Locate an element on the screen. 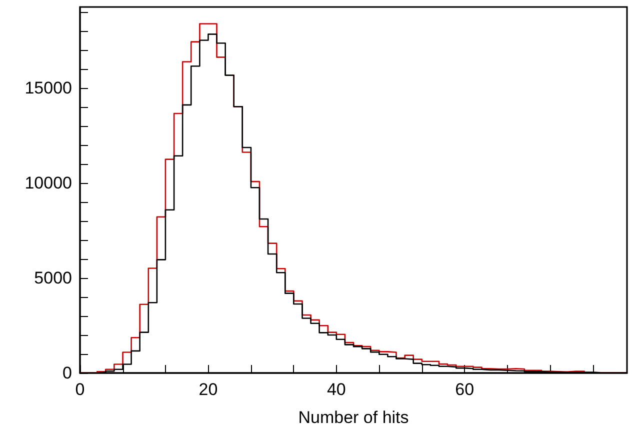 The width and height of the screenshot is (642, 436). y-tick-label: 5000 is located at coordinates (53, 278).